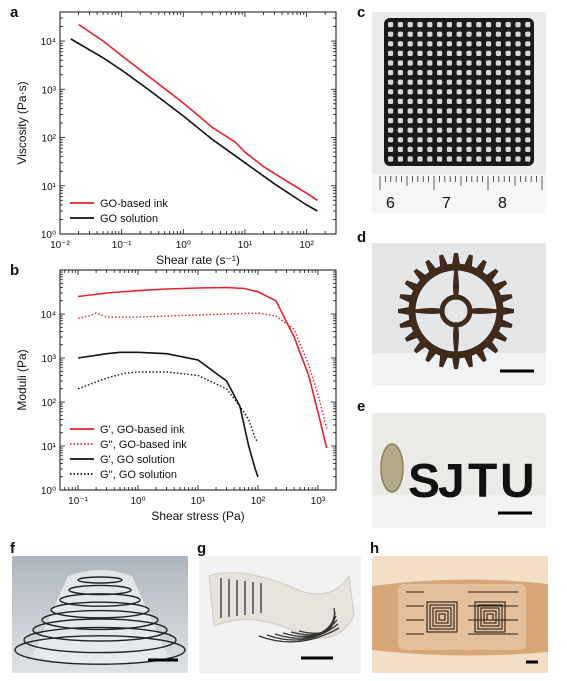 The width and height of the screenshot is (567, 681). I want to click on photo-flexible-film, so click(280, 614).